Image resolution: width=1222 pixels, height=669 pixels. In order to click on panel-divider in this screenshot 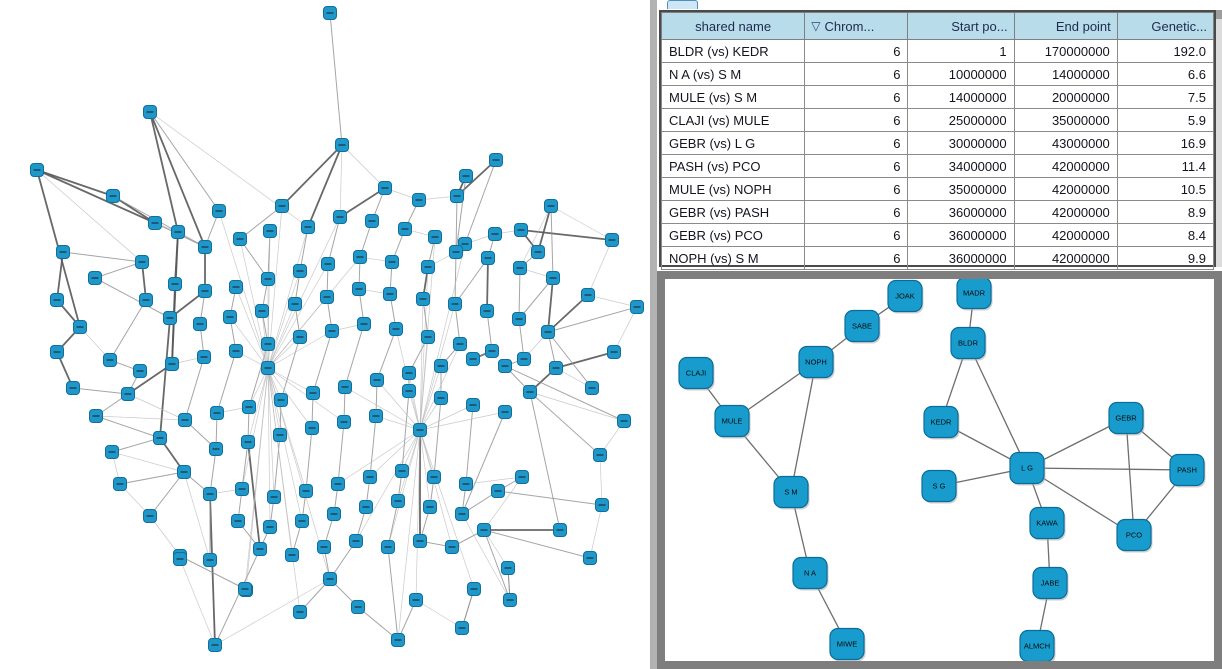, I will do `click(653, 334)`.